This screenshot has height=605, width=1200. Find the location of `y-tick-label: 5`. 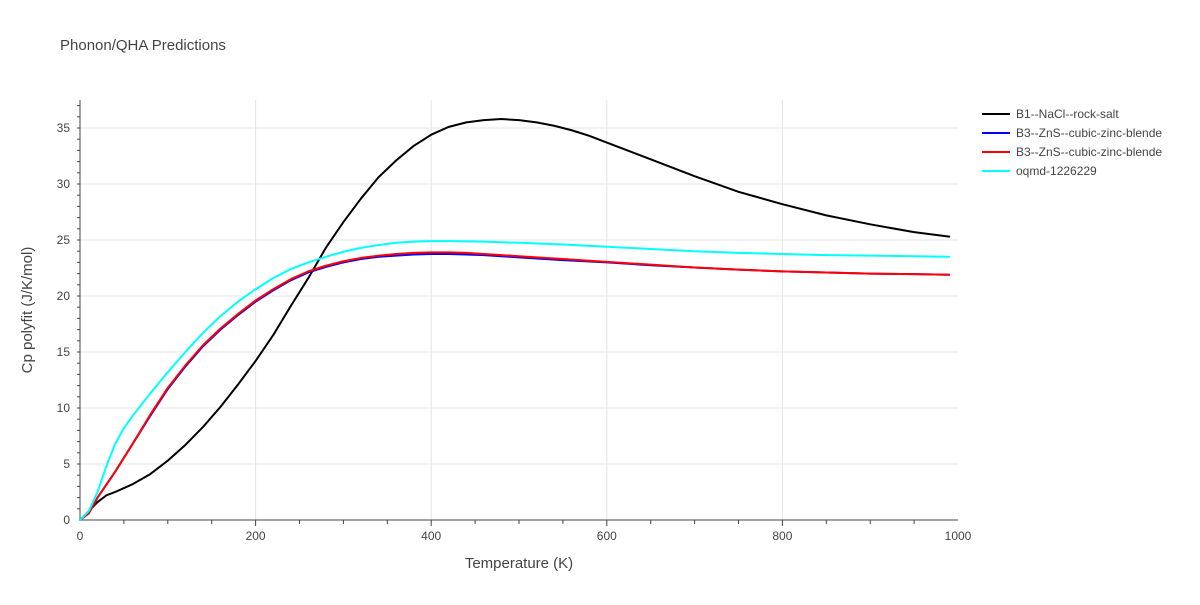

y-tick-label: 5 is located at coordinates (66, 464).